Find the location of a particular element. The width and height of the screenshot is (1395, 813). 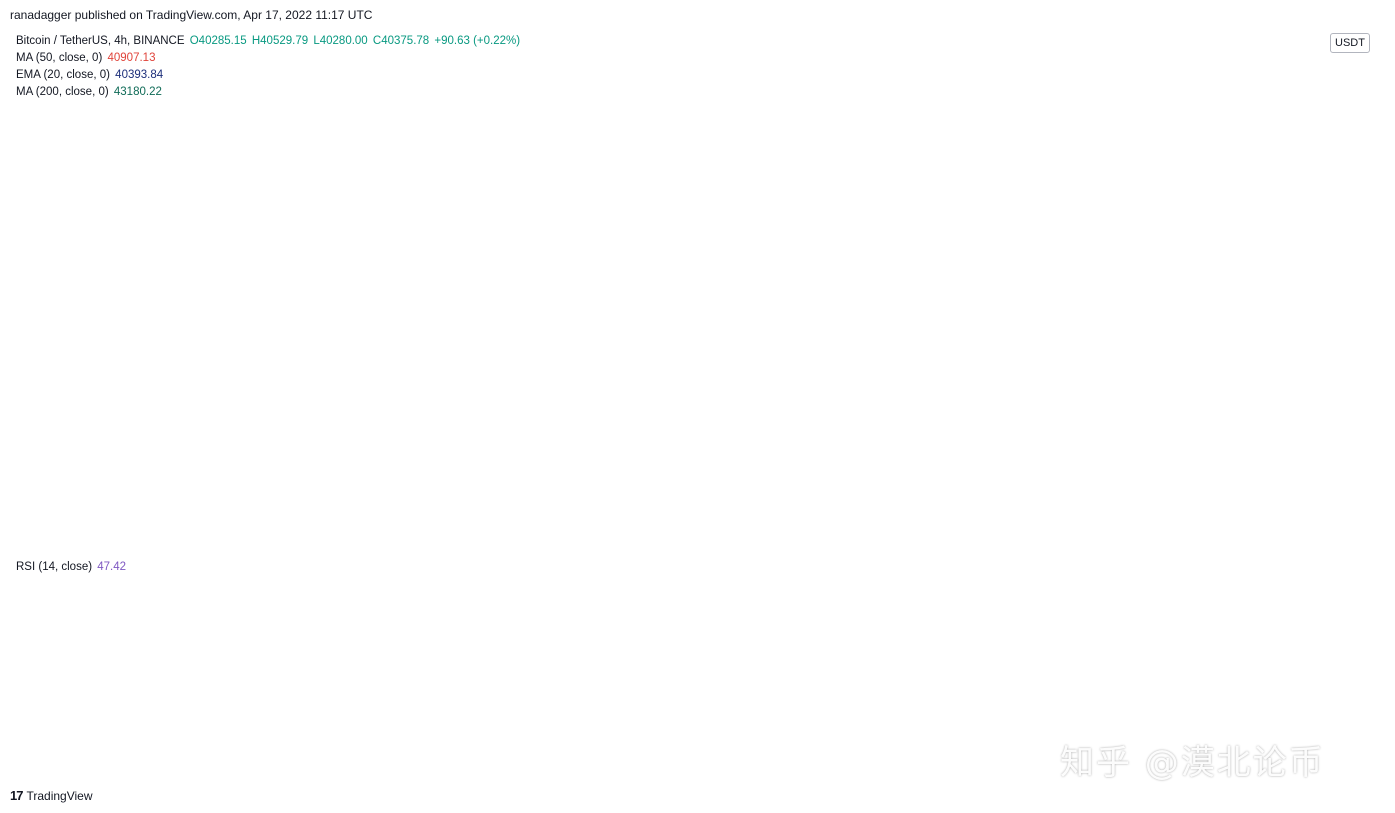

ohlc-close: C40375.78 is located at coordinates (401, 41).